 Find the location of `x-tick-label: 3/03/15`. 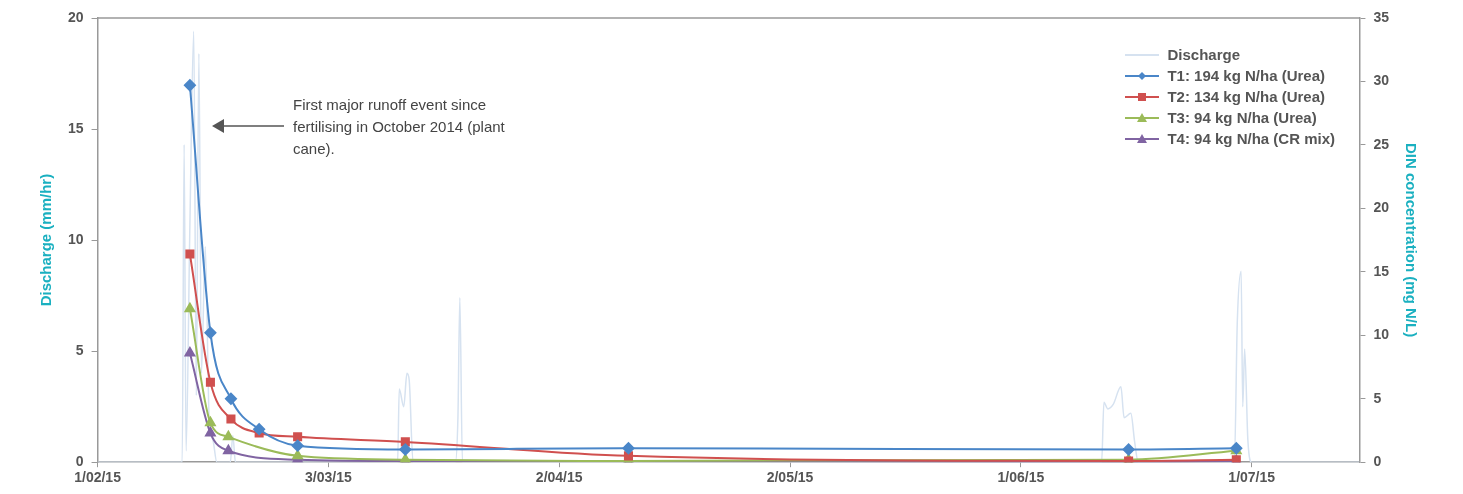

x-tick-label: 3/03/15 is located at coordinates (328, 477).